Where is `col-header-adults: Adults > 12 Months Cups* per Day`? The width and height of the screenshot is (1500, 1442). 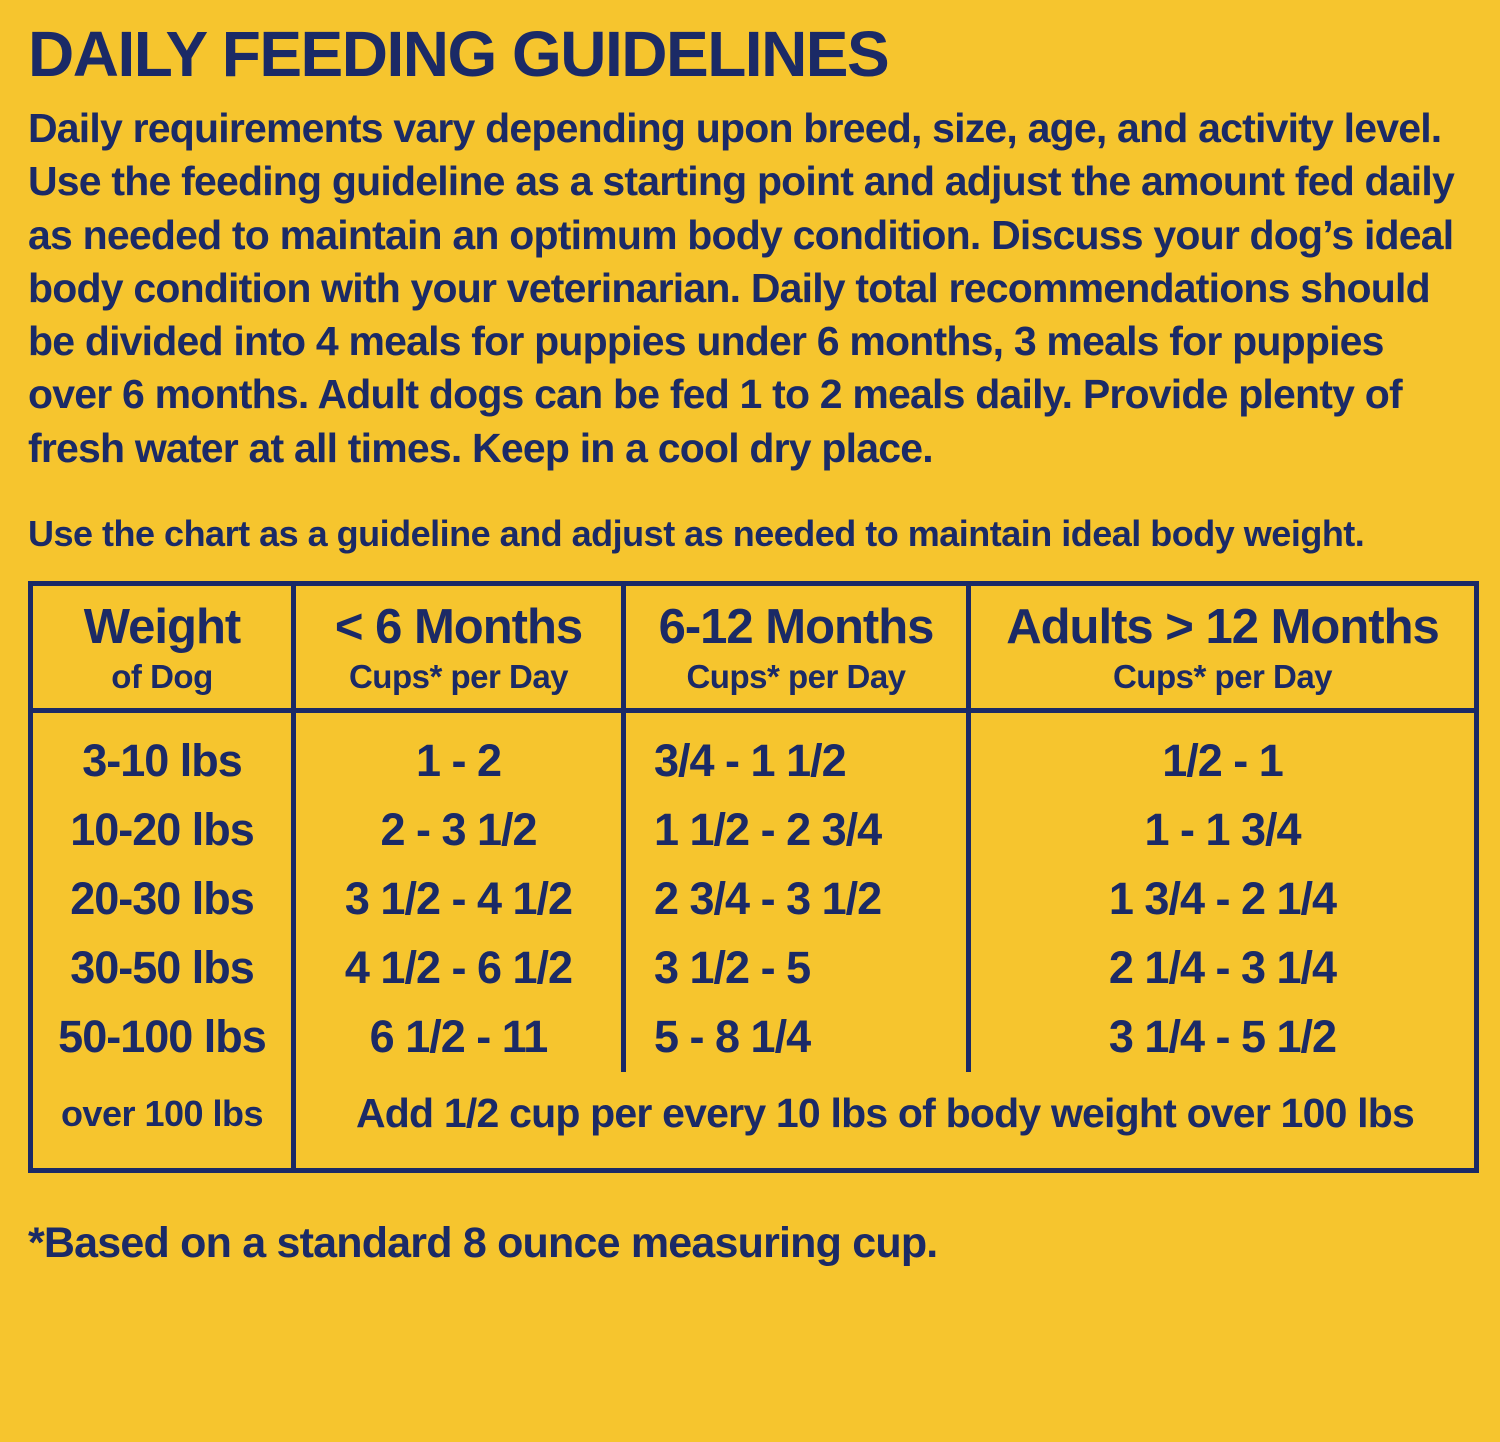
col-header-adults: Adults > 12 Months Cups* per Day is located at coordinates (1221, 648).